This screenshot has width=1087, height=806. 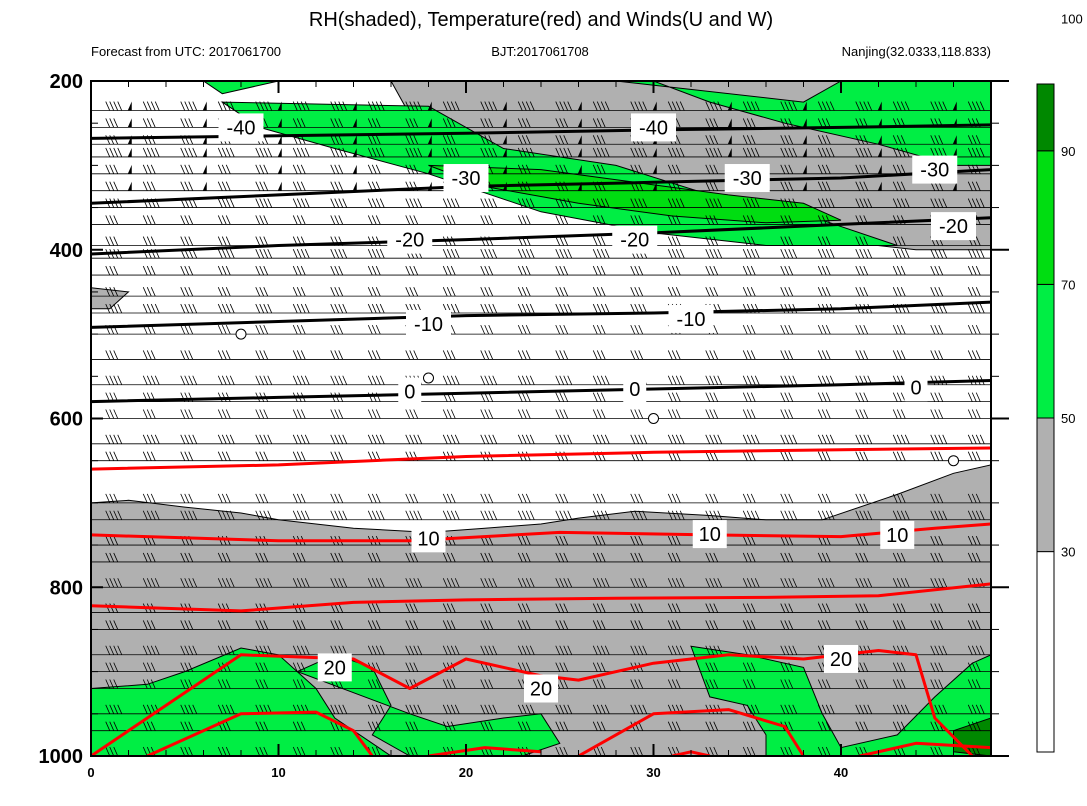 What do you see at coordinates (541, 236) in the screenshot?
I see `temp-contour--20` at bounding box center [541, 236].